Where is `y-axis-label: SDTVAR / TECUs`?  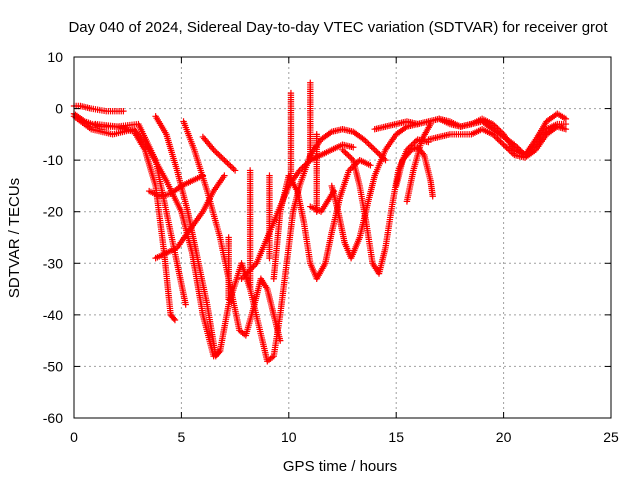 y-axis-label: SDTVAR / TECUs is located at coordinates (14, 238).